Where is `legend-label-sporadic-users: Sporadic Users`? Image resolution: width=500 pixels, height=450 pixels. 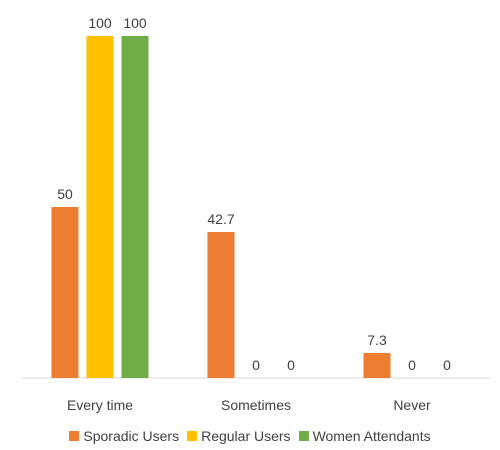
legend-label-sporadic-users: Sporadic Users is located at coordinates (131, 436).